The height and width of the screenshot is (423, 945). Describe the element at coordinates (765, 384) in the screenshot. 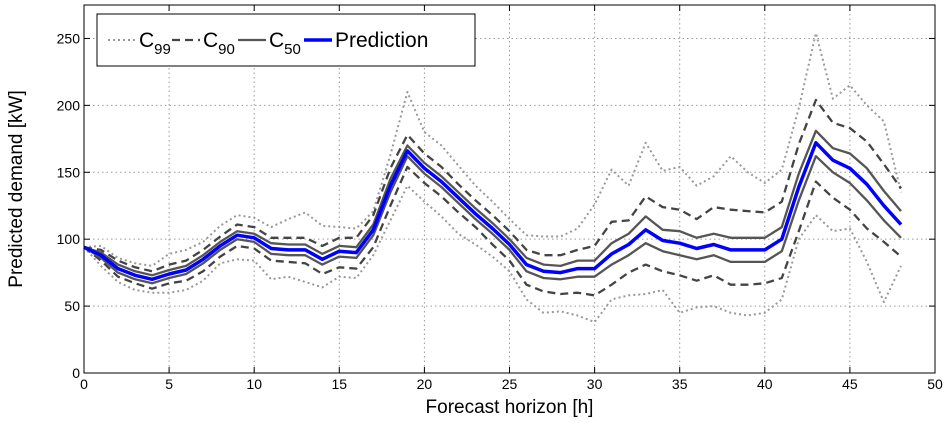

I see `x-tick-label: 40` at that location.